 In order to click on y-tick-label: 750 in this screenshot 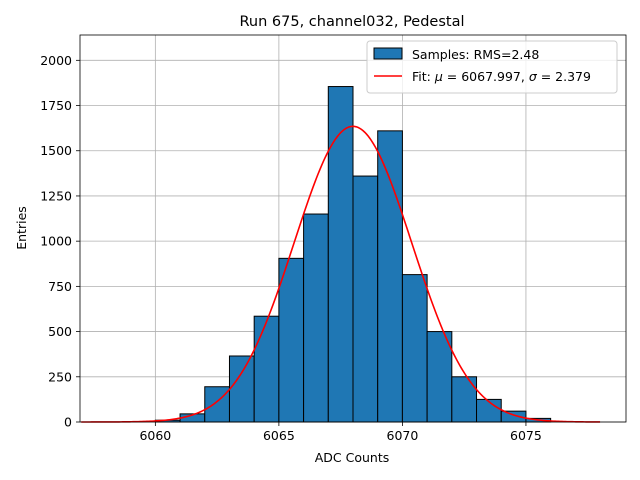, I will do `click(60, 286)`.